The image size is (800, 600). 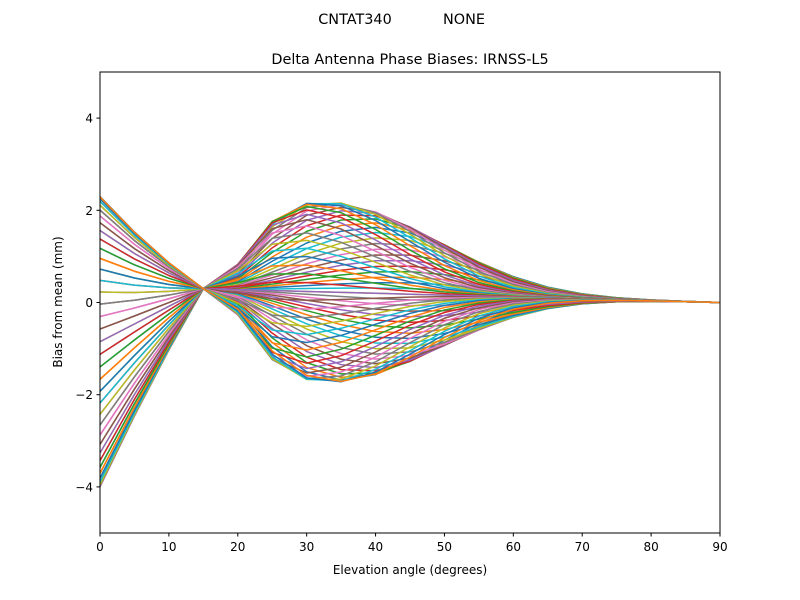 I want to click on suptitle-right: NONE, so click(x=464, y=20).